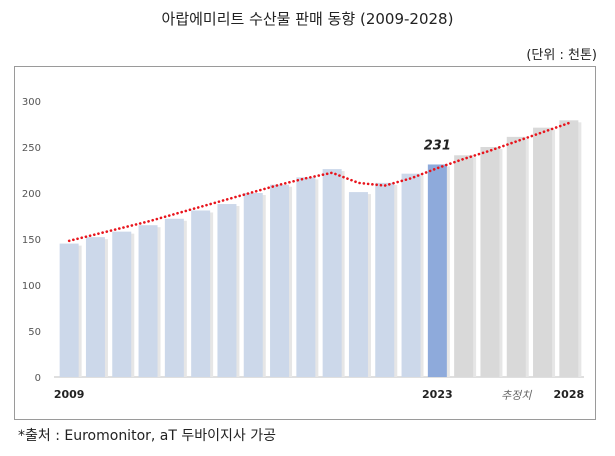  What do you see at coordinates (437, 394) in the screenshot?
I see `x-tick-label-2023: 2023` at bounding box center [437, 394].